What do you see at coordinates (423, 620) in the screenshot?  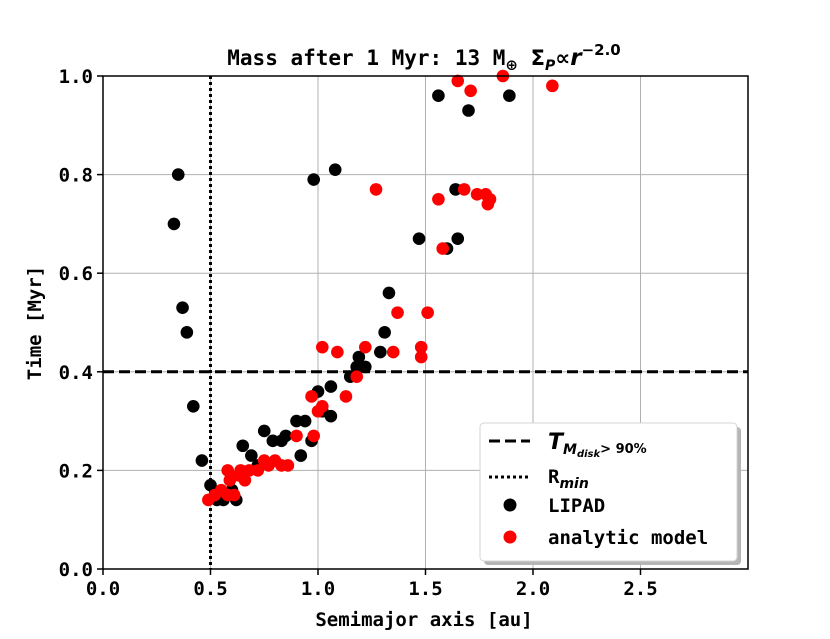 I see `x-axis-label: Semimajor axis [au]` at bounding box center [423, 620].